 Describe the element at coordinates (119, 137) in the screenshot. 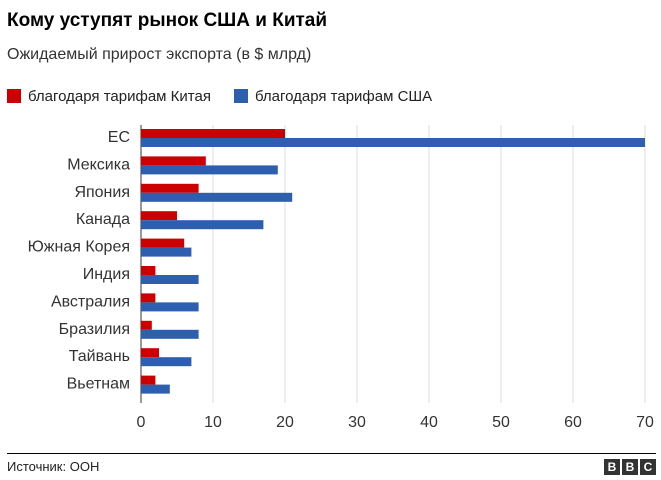

I see `category-label: ЕС` at that location.